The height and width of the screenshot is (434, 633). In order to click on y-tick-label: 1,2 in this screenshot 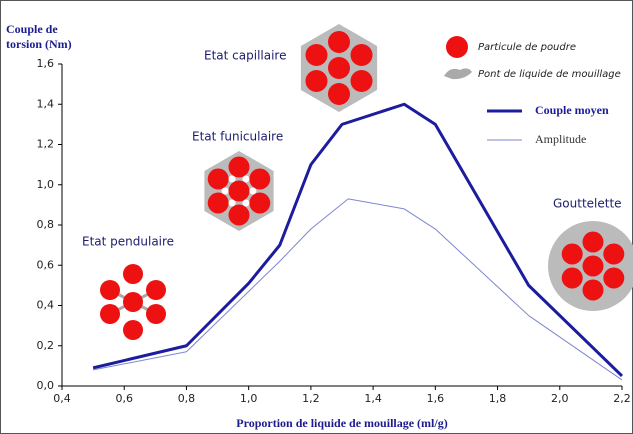, I will do `click(46, 144)`.